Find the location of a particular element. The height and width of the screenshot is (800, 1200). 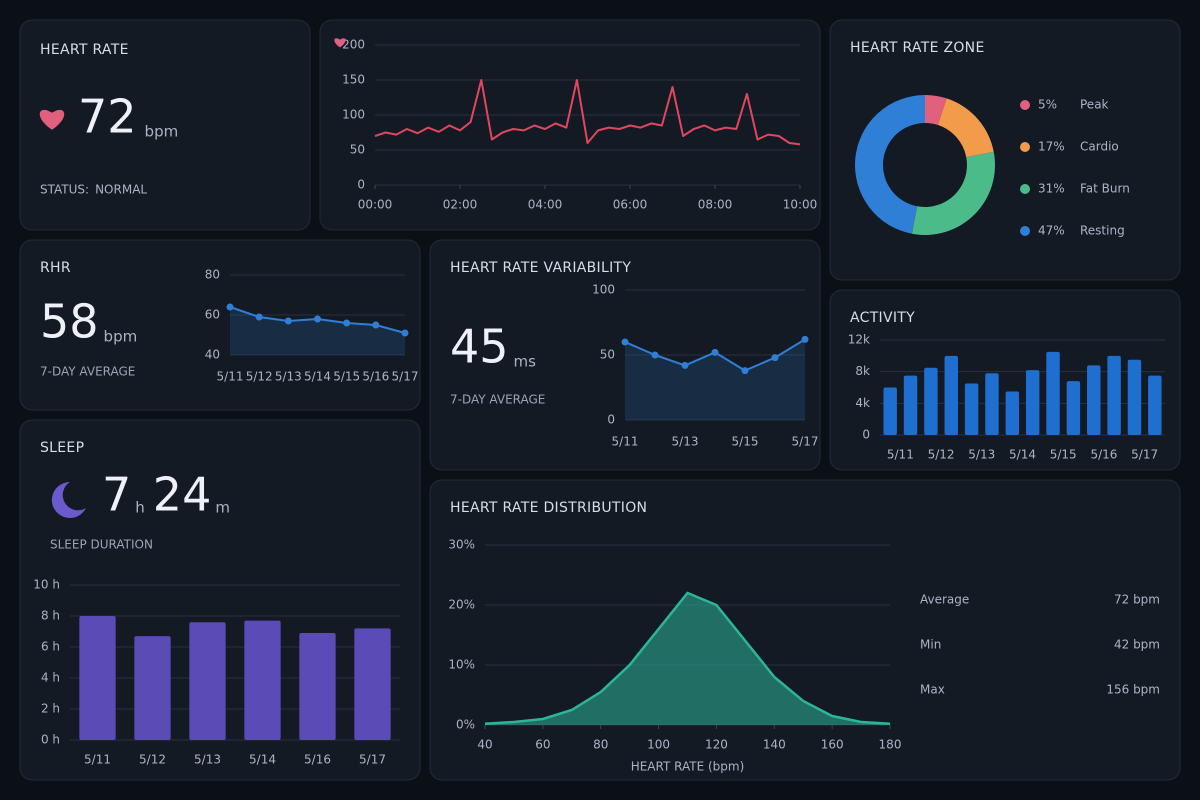

x-tick-label: 5/16 is located at coordinates (317, 760).